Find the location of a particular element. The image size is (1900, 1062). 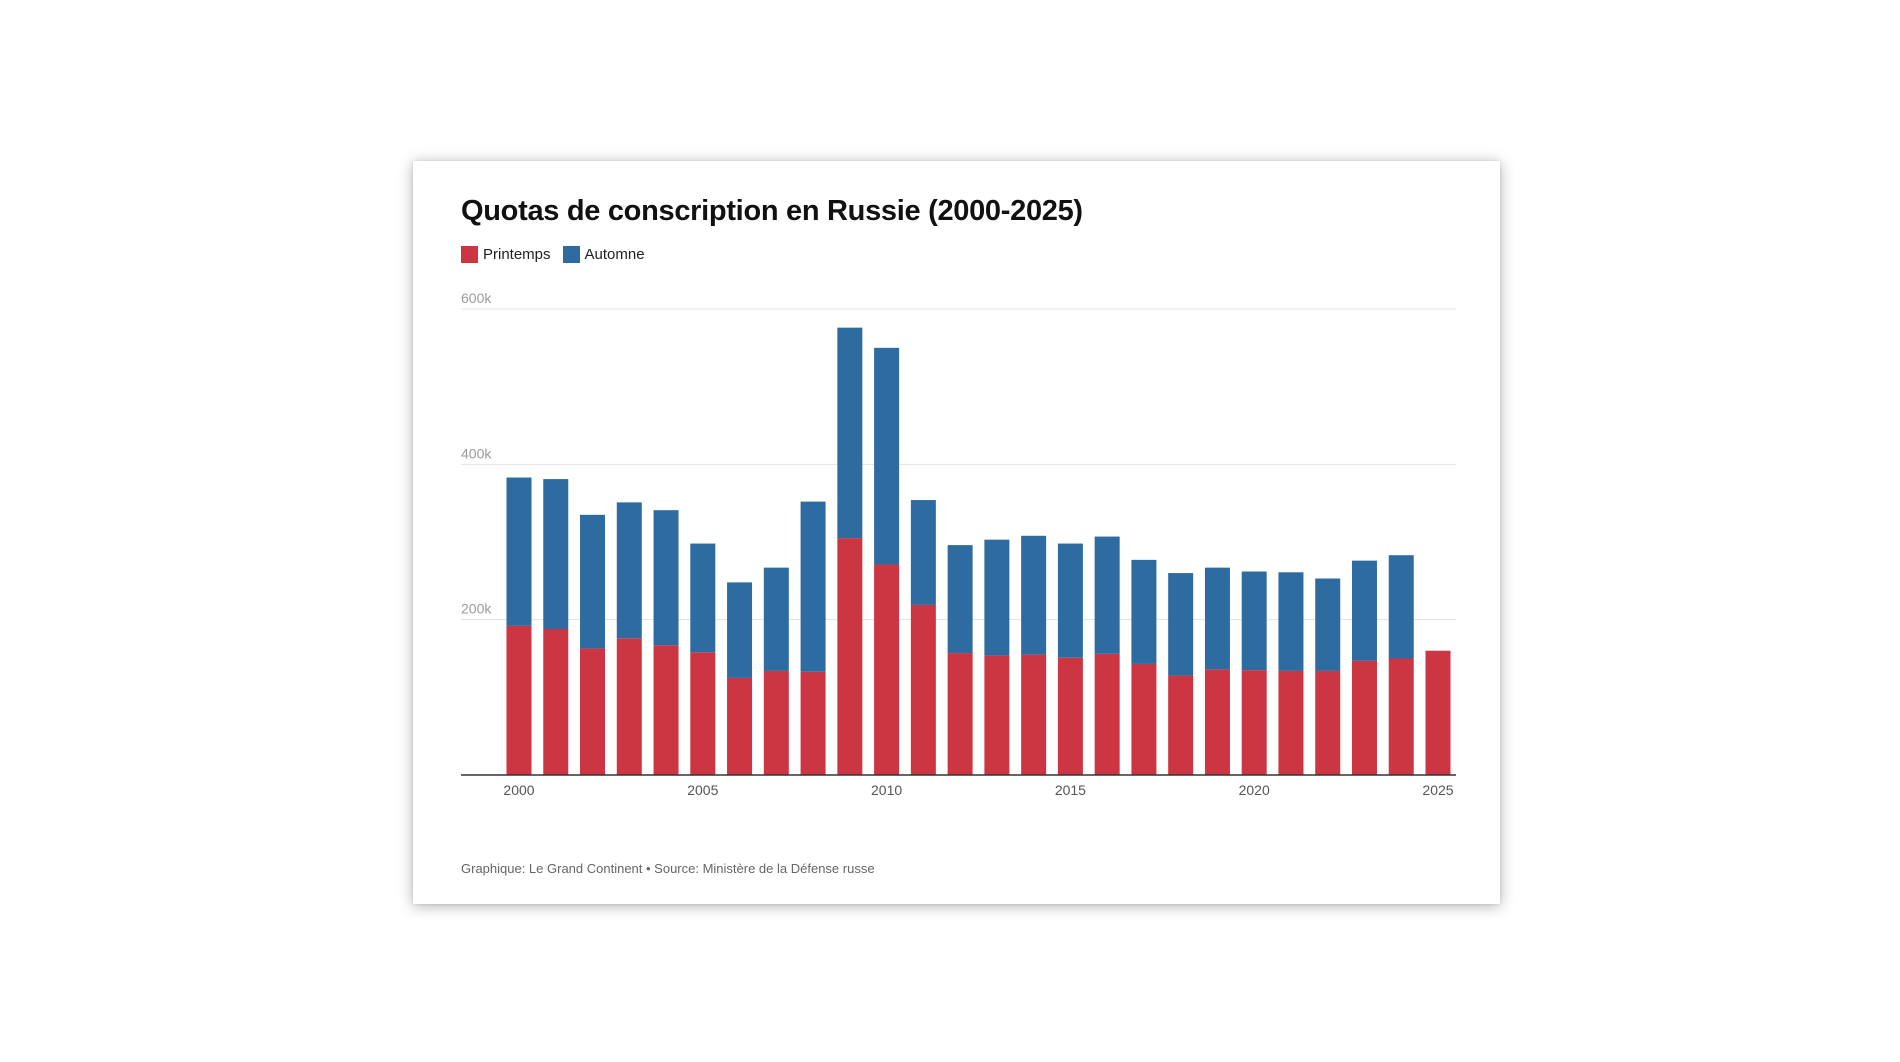

bar-printemps-2025 is located at coordinates (1438, 712).